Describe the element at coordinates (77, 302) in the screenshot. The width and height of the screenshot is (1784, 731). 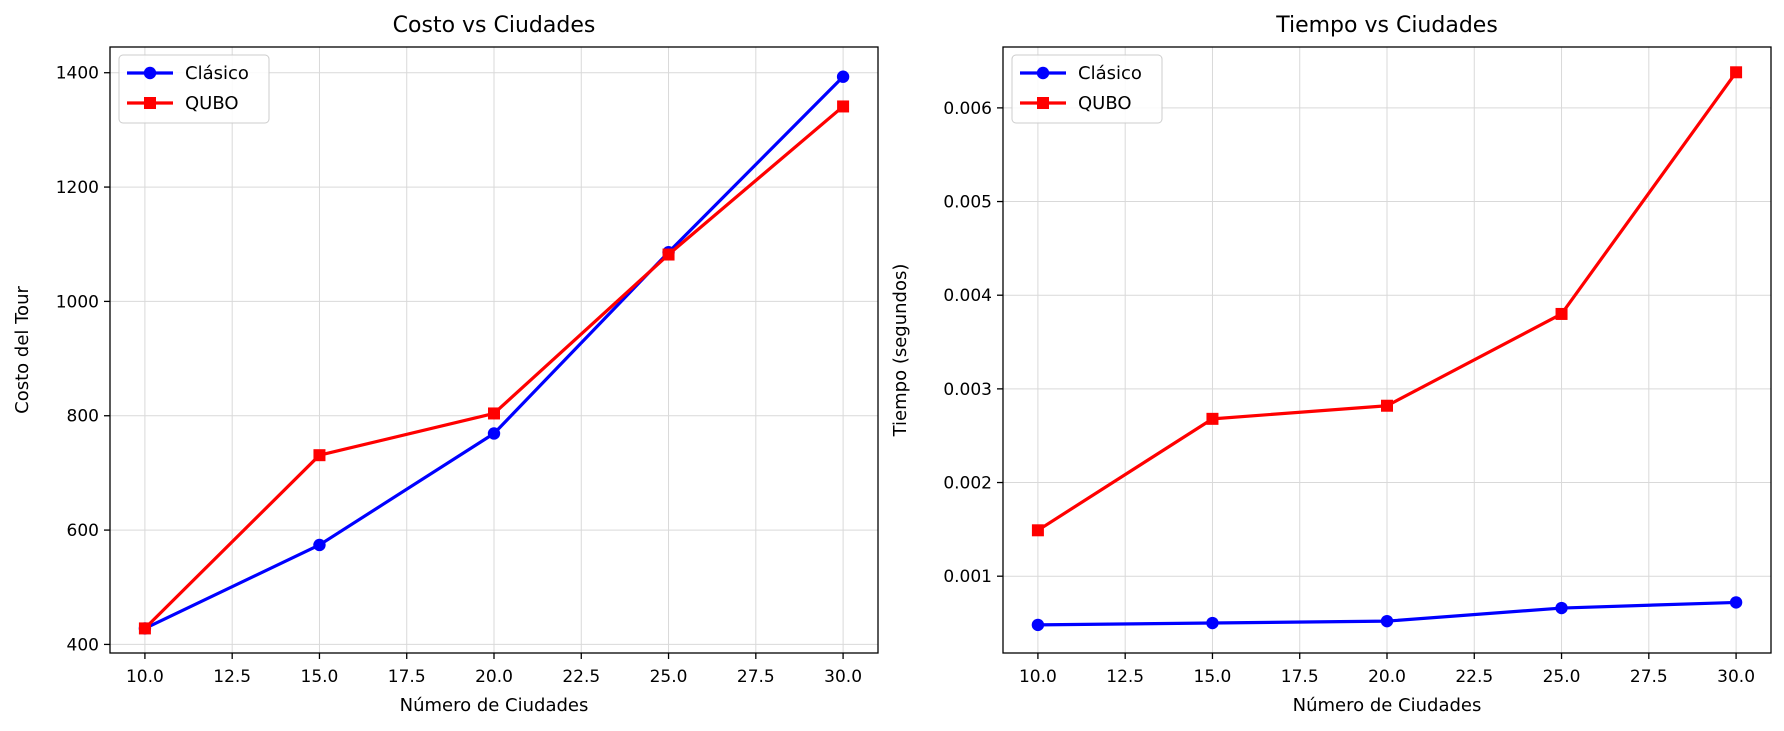
I see `y-tick-label: 1000` at that location.